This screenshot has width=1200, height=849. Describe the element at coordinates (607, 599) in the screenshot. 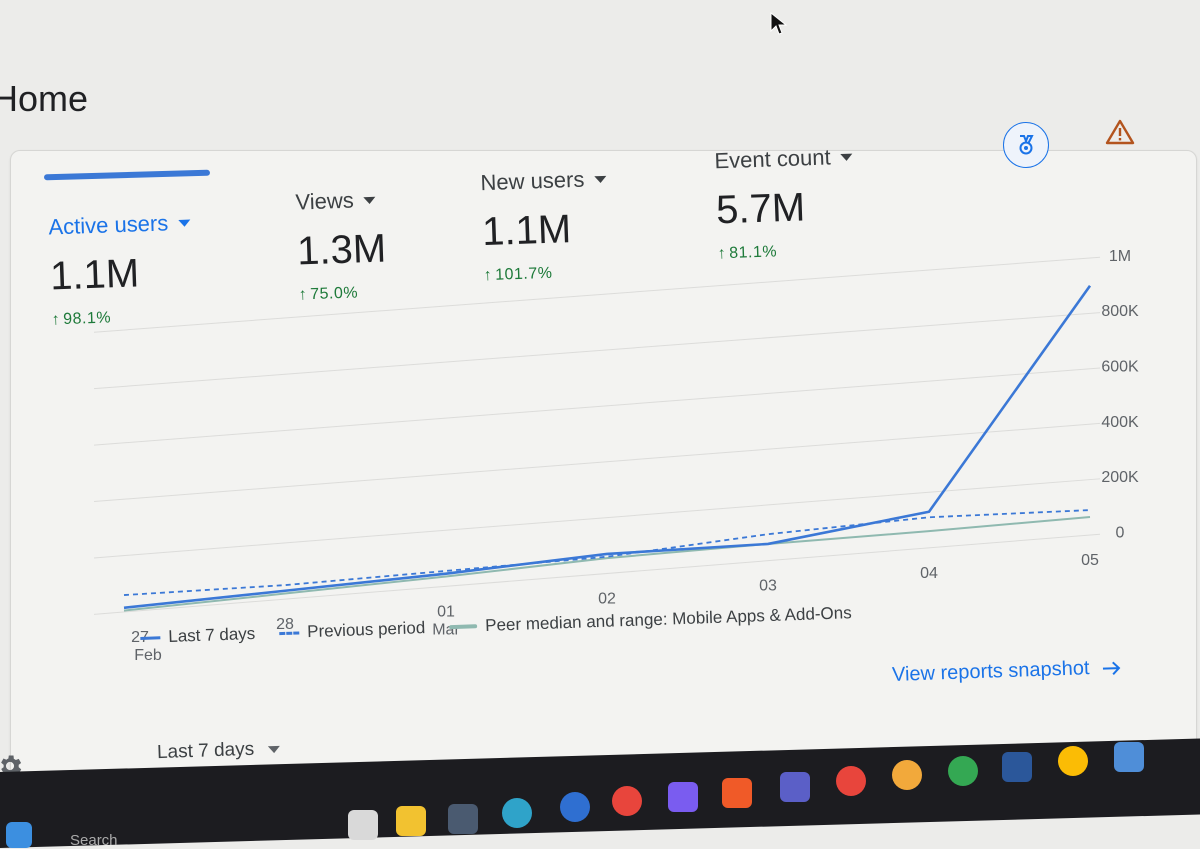

I see `x-tick-label: 02` at that location.